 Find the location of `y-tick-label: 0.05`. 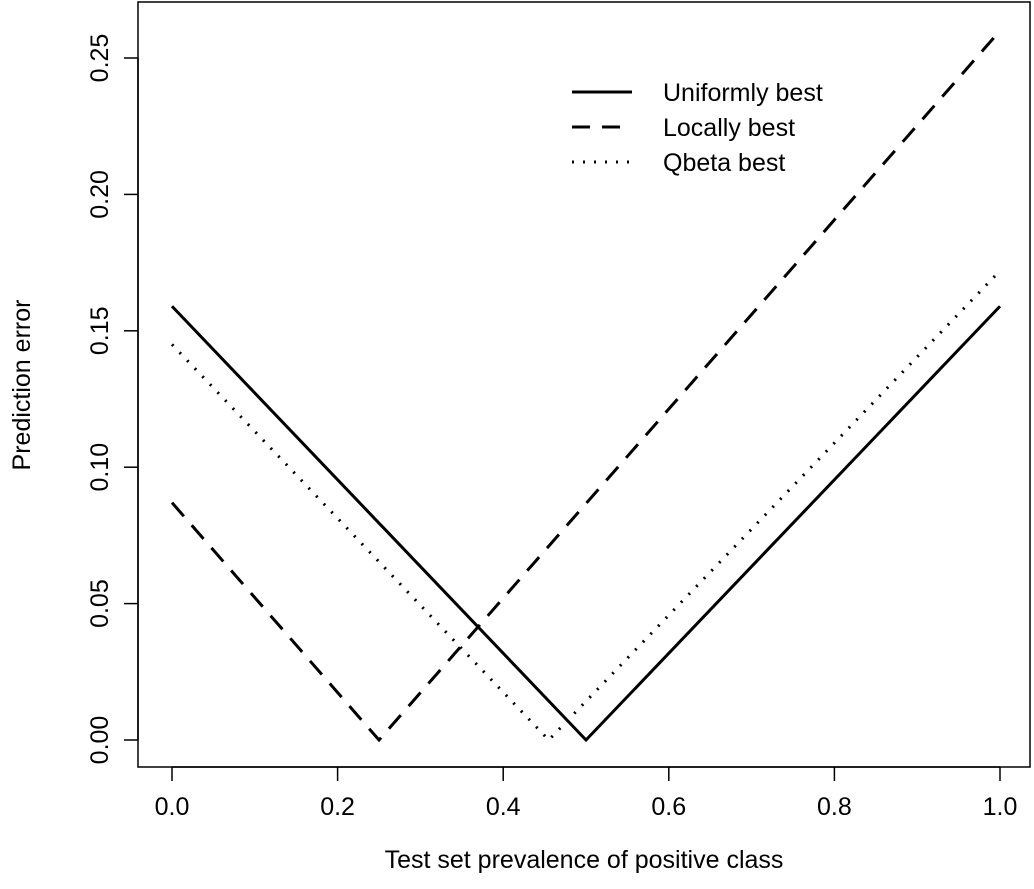

y-tick-label: 0.05 is located at coordinates (100, 603).